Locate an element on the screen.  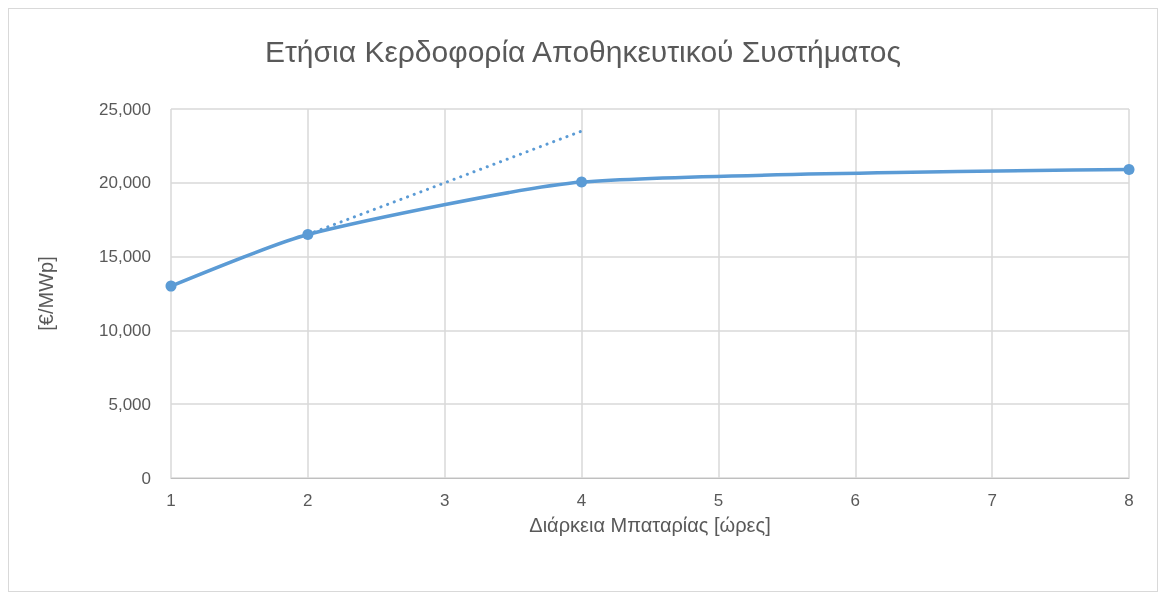
x-tick-label: 4 is located at coordinates (581, 500).